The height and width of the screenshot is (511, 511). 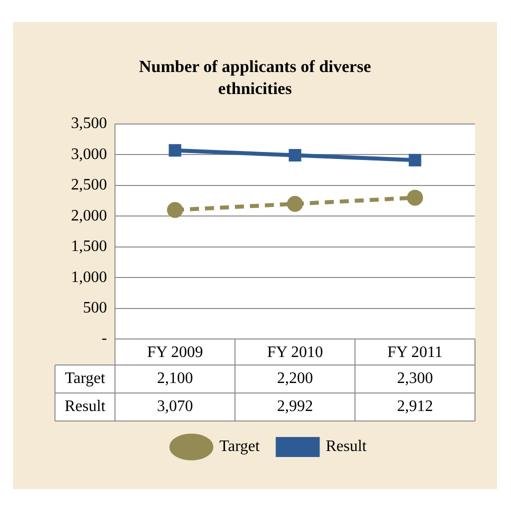 What do you see at coordinates (89, 154) in the screenshot?
I see `y-tick-label: 3,000` at bounding box center [89, 154].